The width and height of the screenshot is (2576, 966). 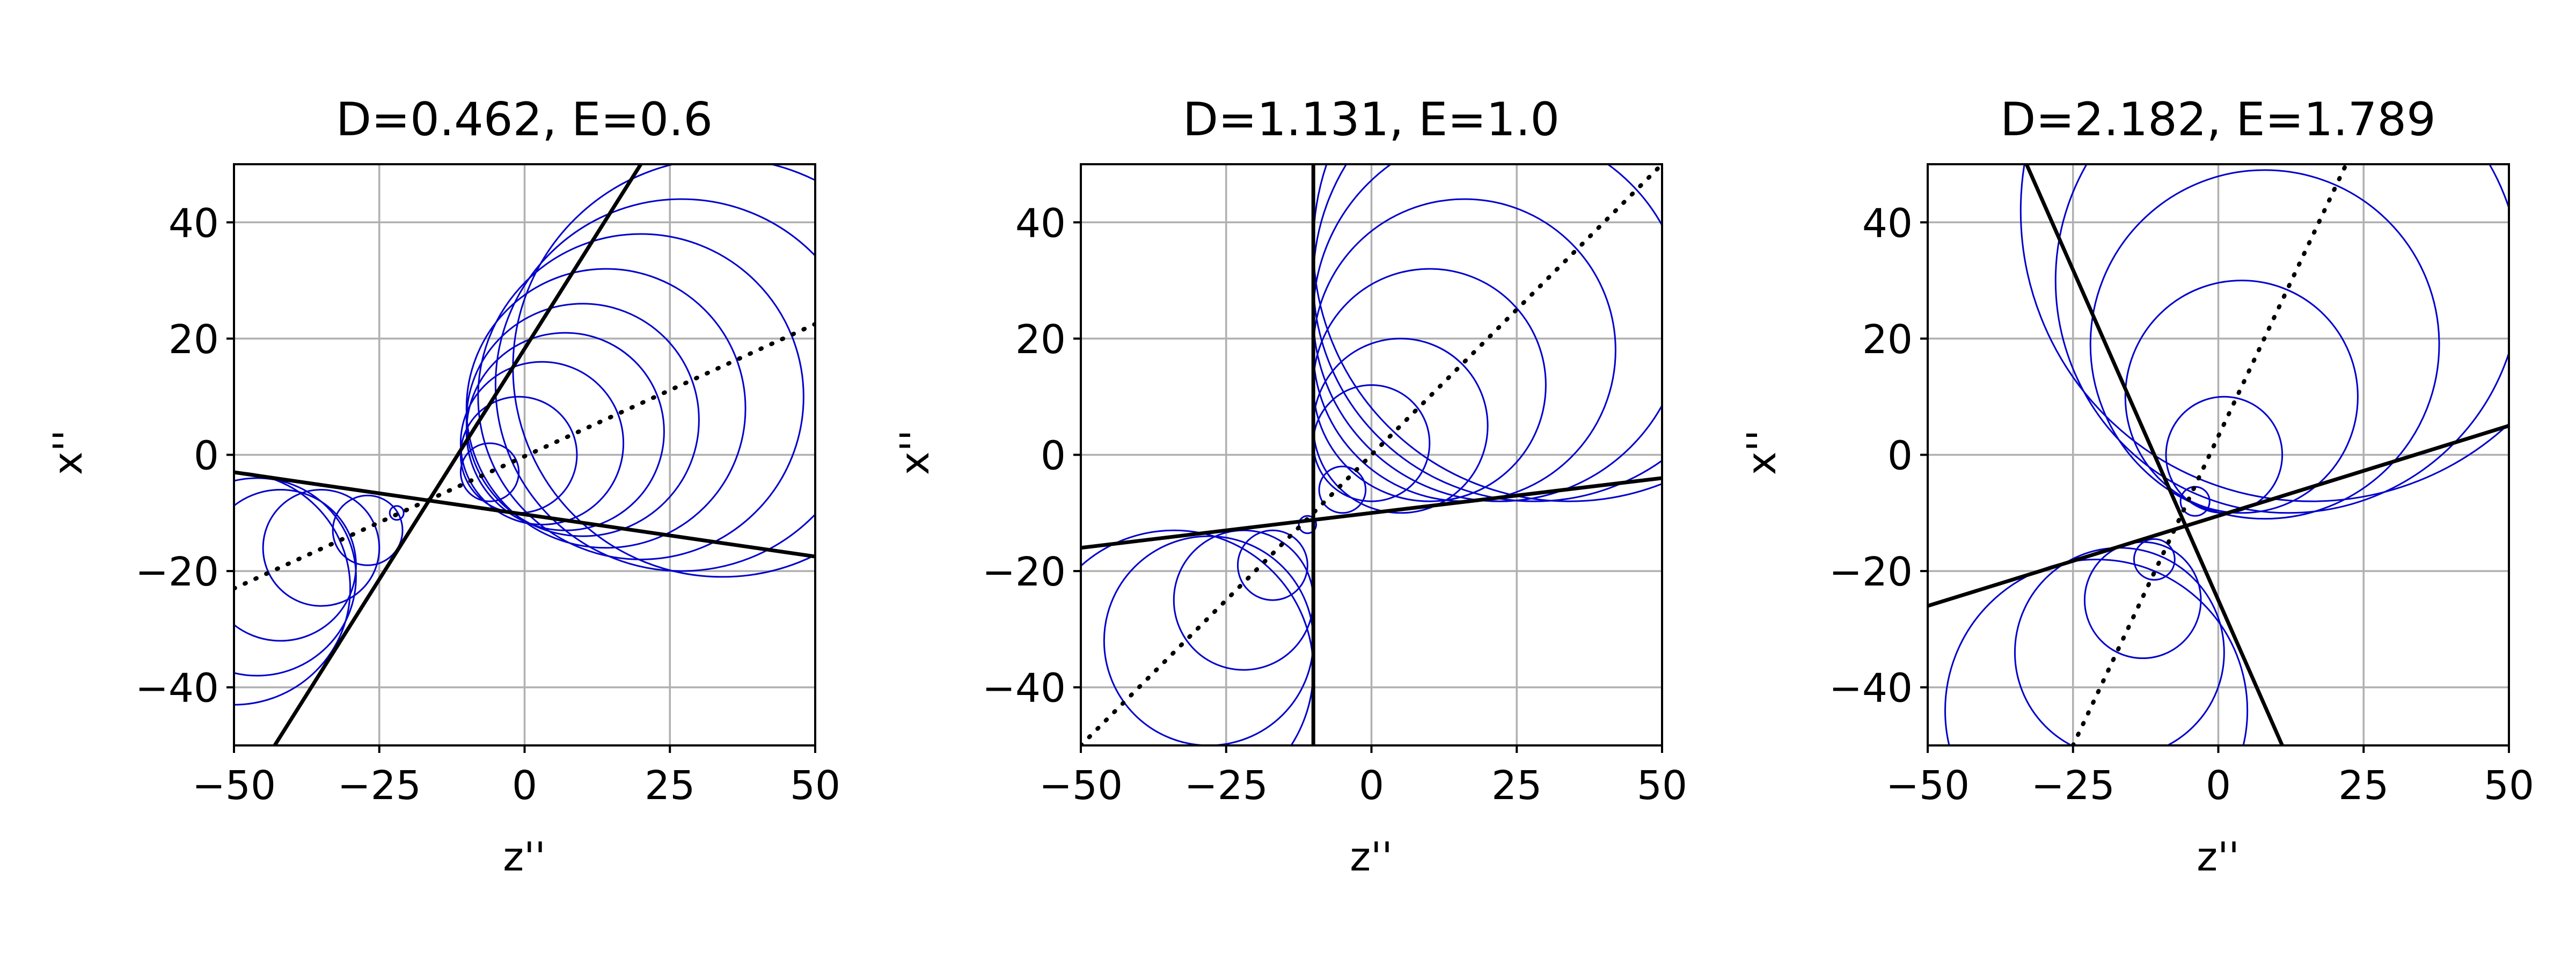 What do you see at coordinates (524, 120) in the screenshot?
I see `subplot-1-title: D=0.462, E=0.6` at bounding box center [524, 120].